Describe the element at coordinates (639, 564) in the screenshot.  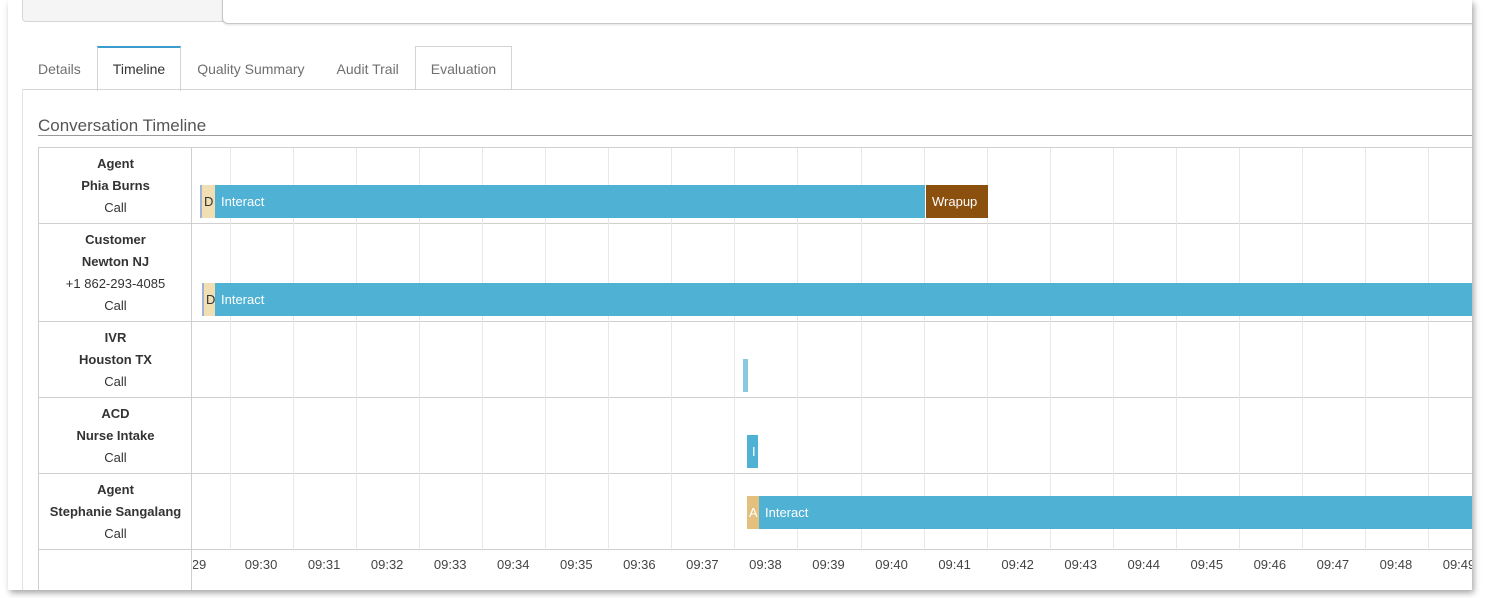
I see `time-tick-label: 09:36` at that location.